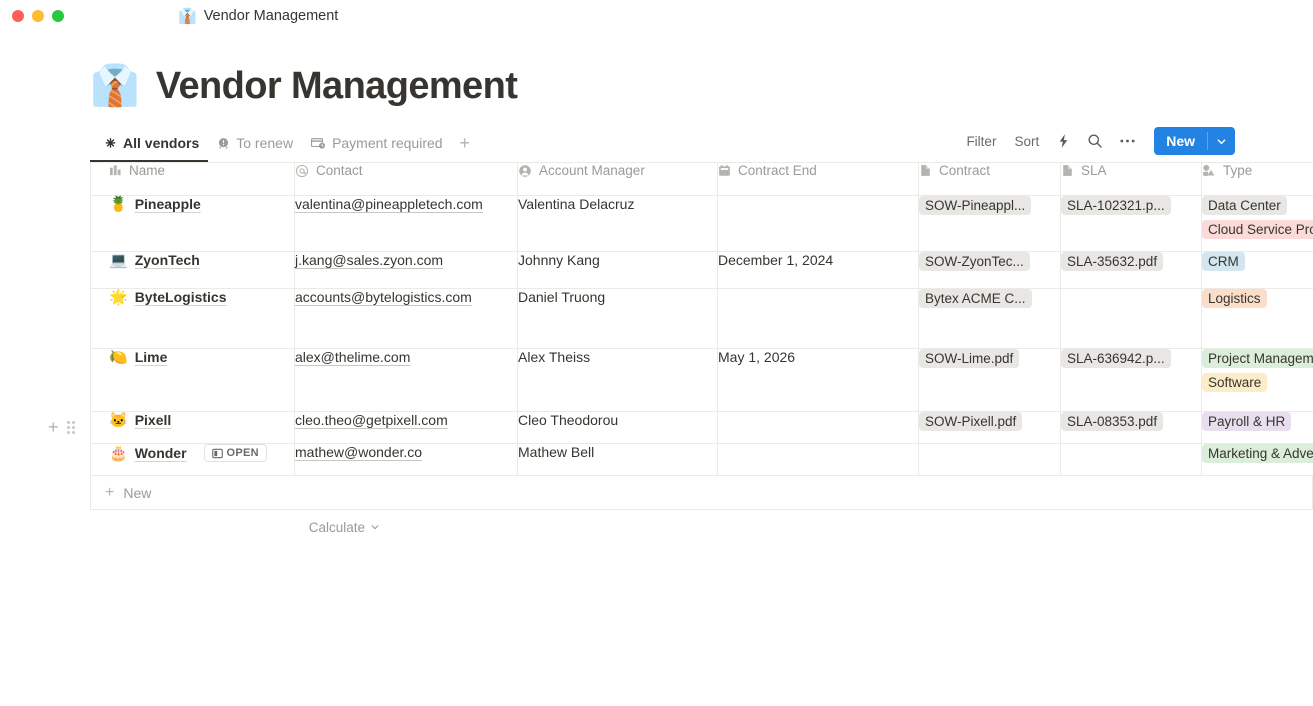  What do you see at coordinates (989, 179) in the screenshot?
I see `column-header-contract: Contract` at bounding box center [989, 179].